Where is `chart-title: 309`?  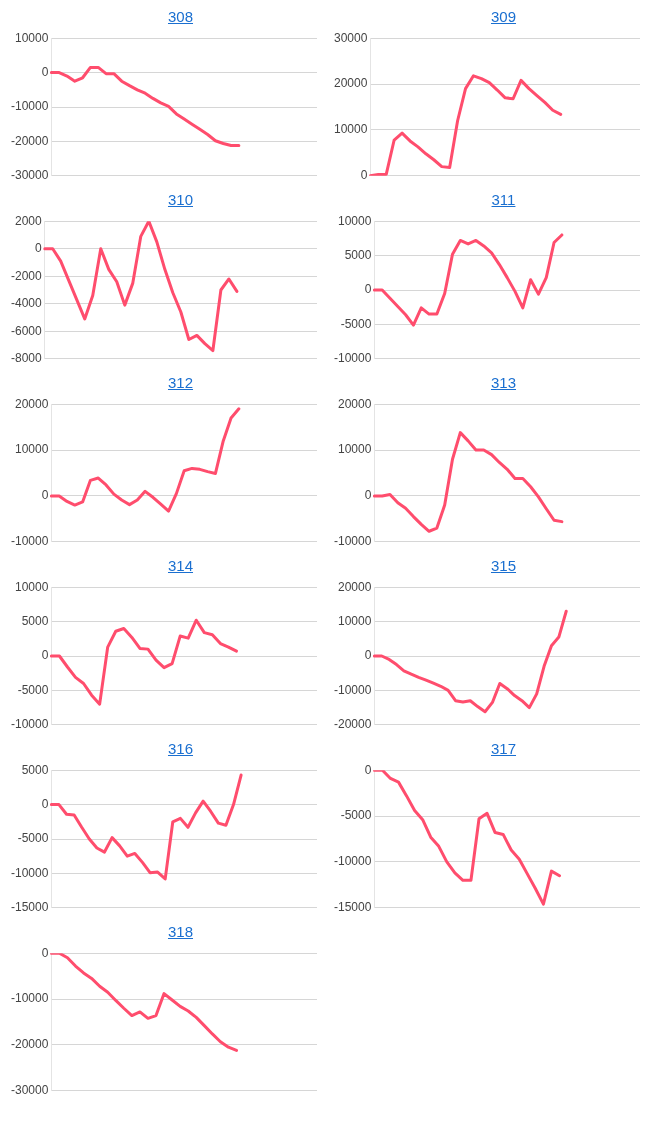 chart-title: 309 is located at coordinates (503, 17).